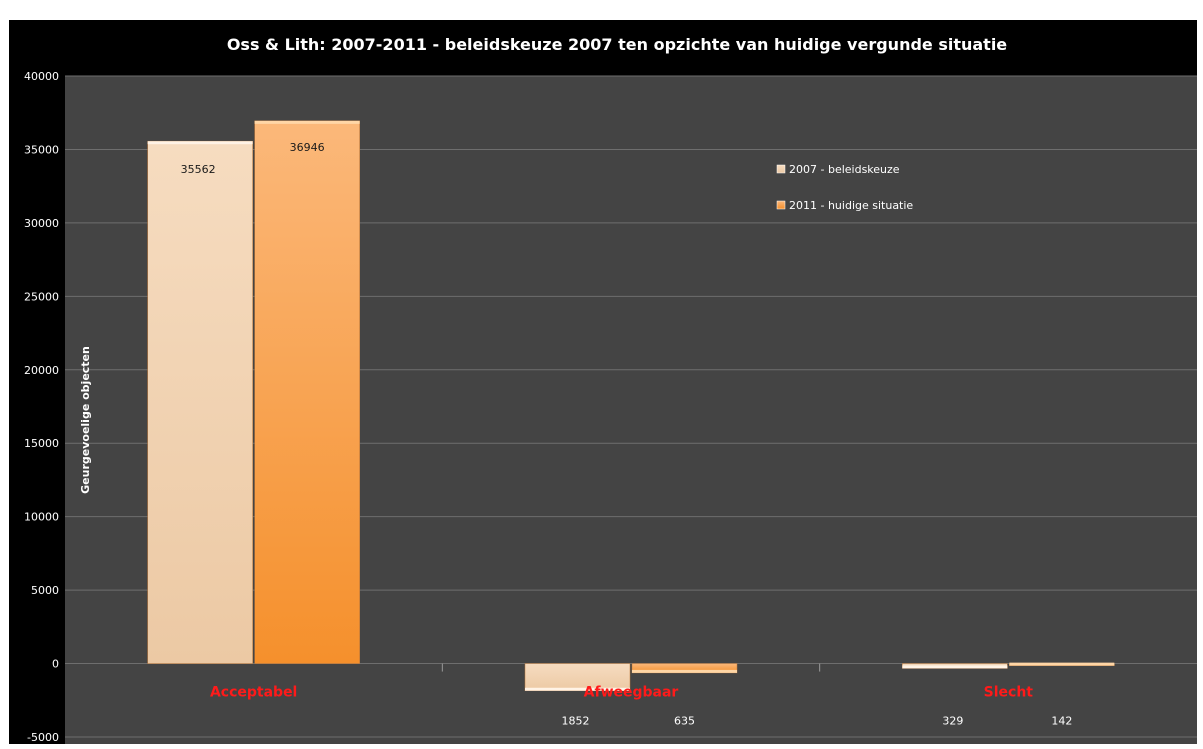 The image size is (1203, 749). What do you see at coordinates (41, 517) in the screenshot?
I see `y-tick-label: 10000` at bounding box center [41, 517].